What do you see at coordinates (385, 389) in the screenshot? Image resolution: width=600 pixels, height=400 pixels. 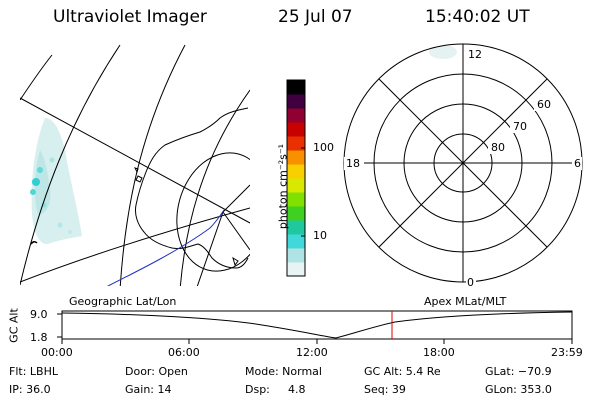 I see `seq-info: Seq: 39` at bounding box center [385, 389].